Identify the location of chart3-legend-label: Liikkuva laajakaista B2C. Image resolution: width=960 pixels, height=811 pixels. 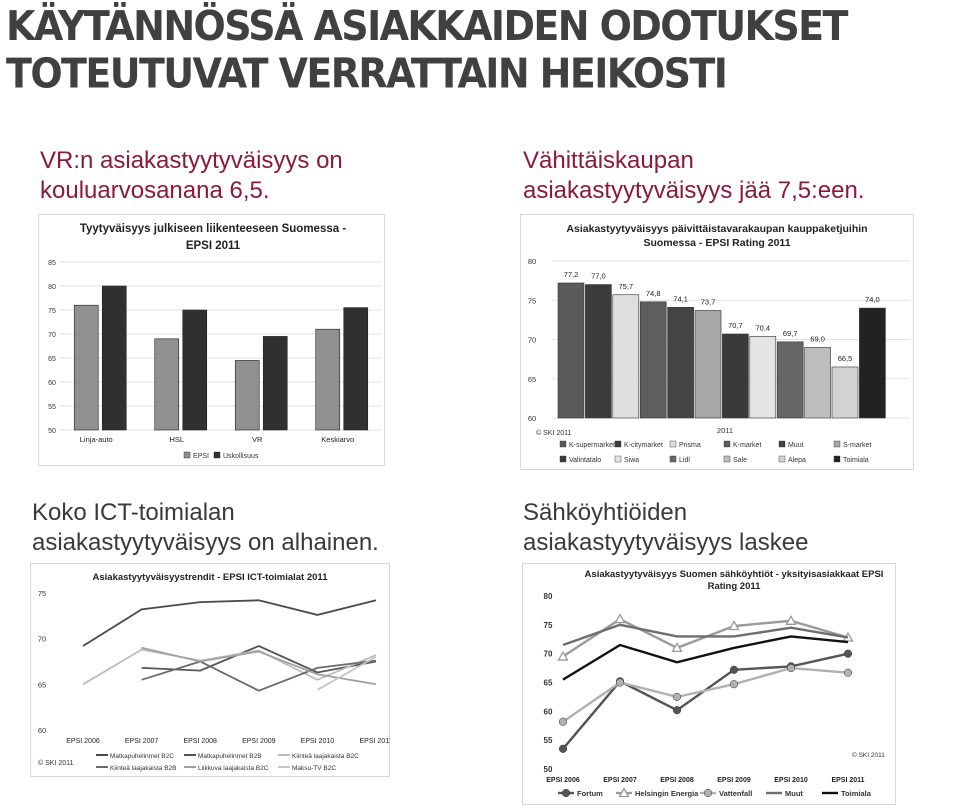
(233, 768).